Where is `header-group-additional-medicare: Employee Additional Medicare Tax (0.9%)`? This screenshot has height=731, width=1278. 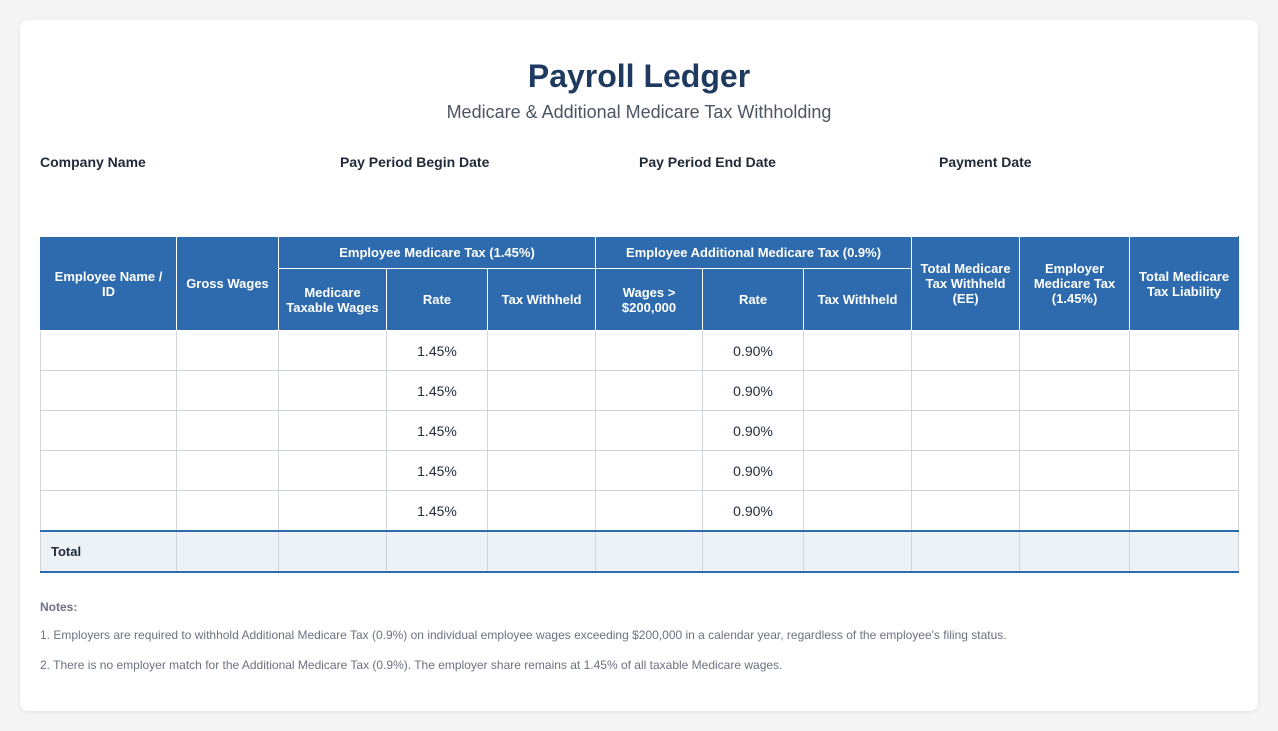
header-group-additional-medicare: Employee Additional Medicare Tax (0.9%) is located at coordinates (754, 252).